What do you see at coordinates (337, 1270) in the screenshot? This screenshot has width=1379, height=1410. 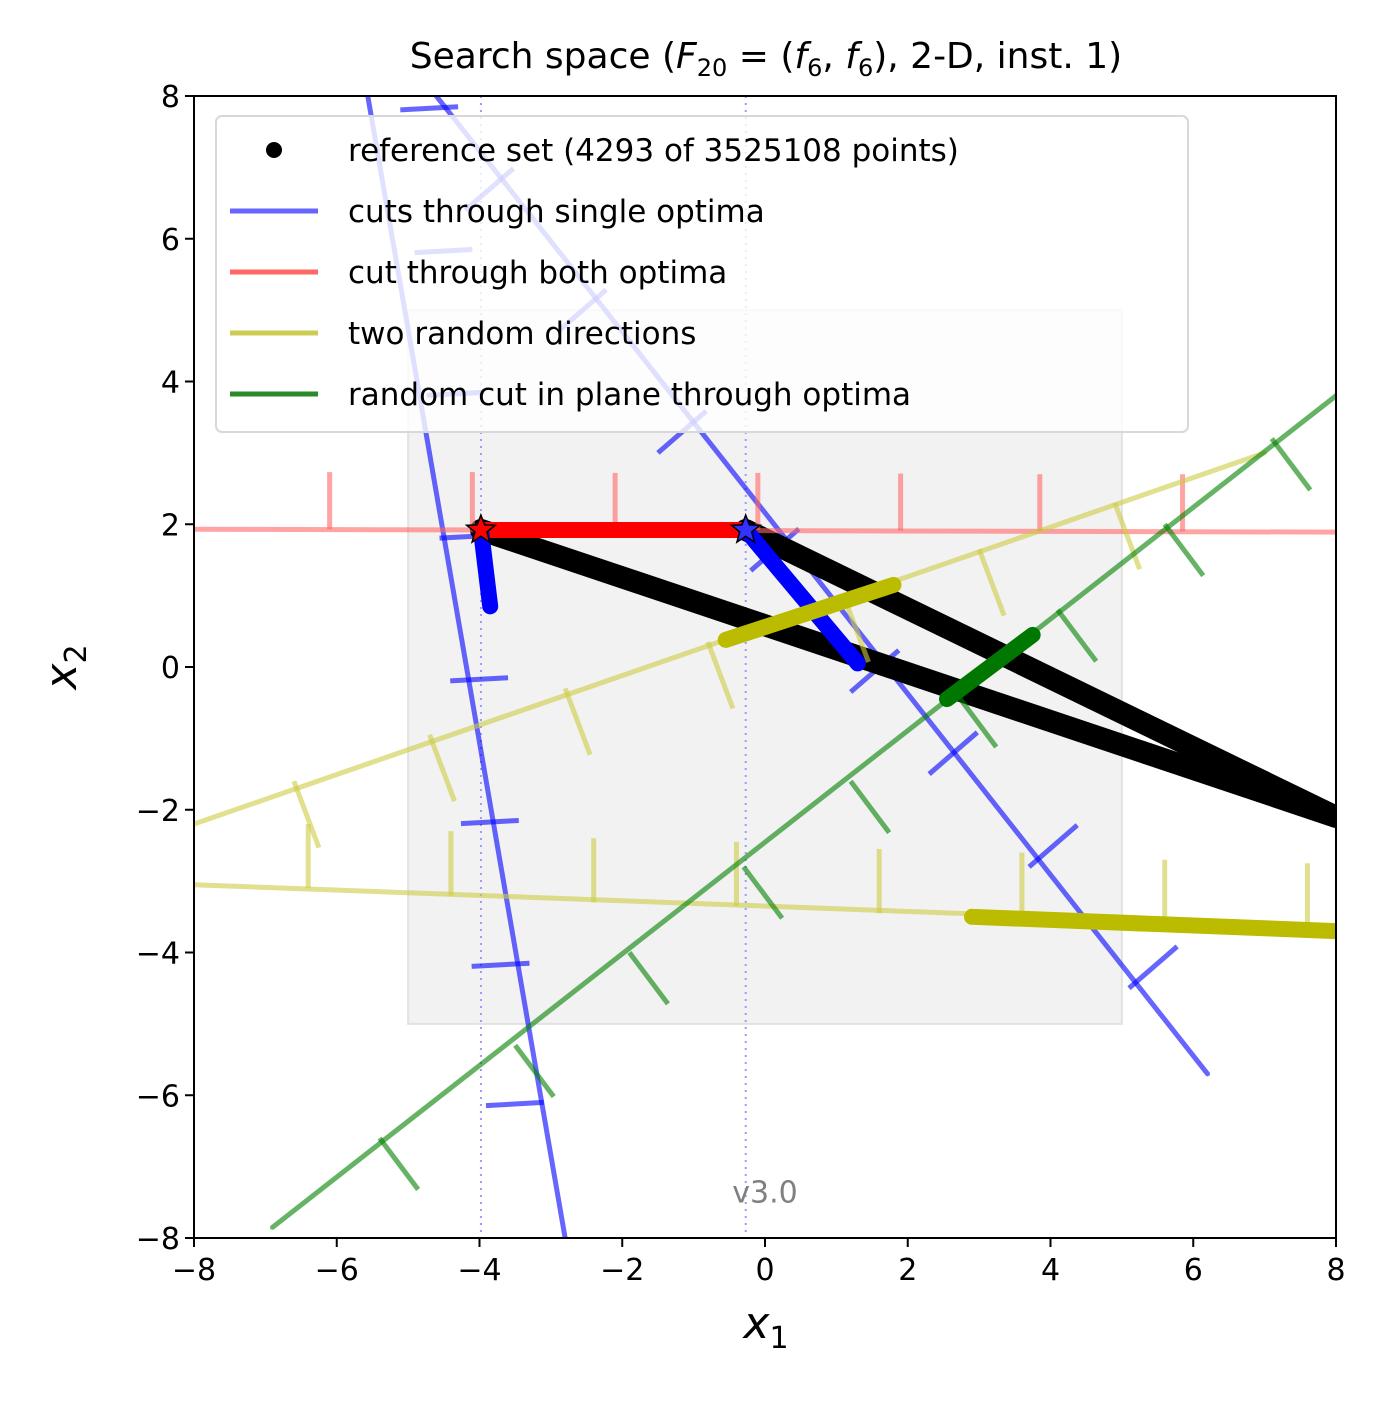 I see `x-tick-label: −6` at bounding box center [337, 1270].